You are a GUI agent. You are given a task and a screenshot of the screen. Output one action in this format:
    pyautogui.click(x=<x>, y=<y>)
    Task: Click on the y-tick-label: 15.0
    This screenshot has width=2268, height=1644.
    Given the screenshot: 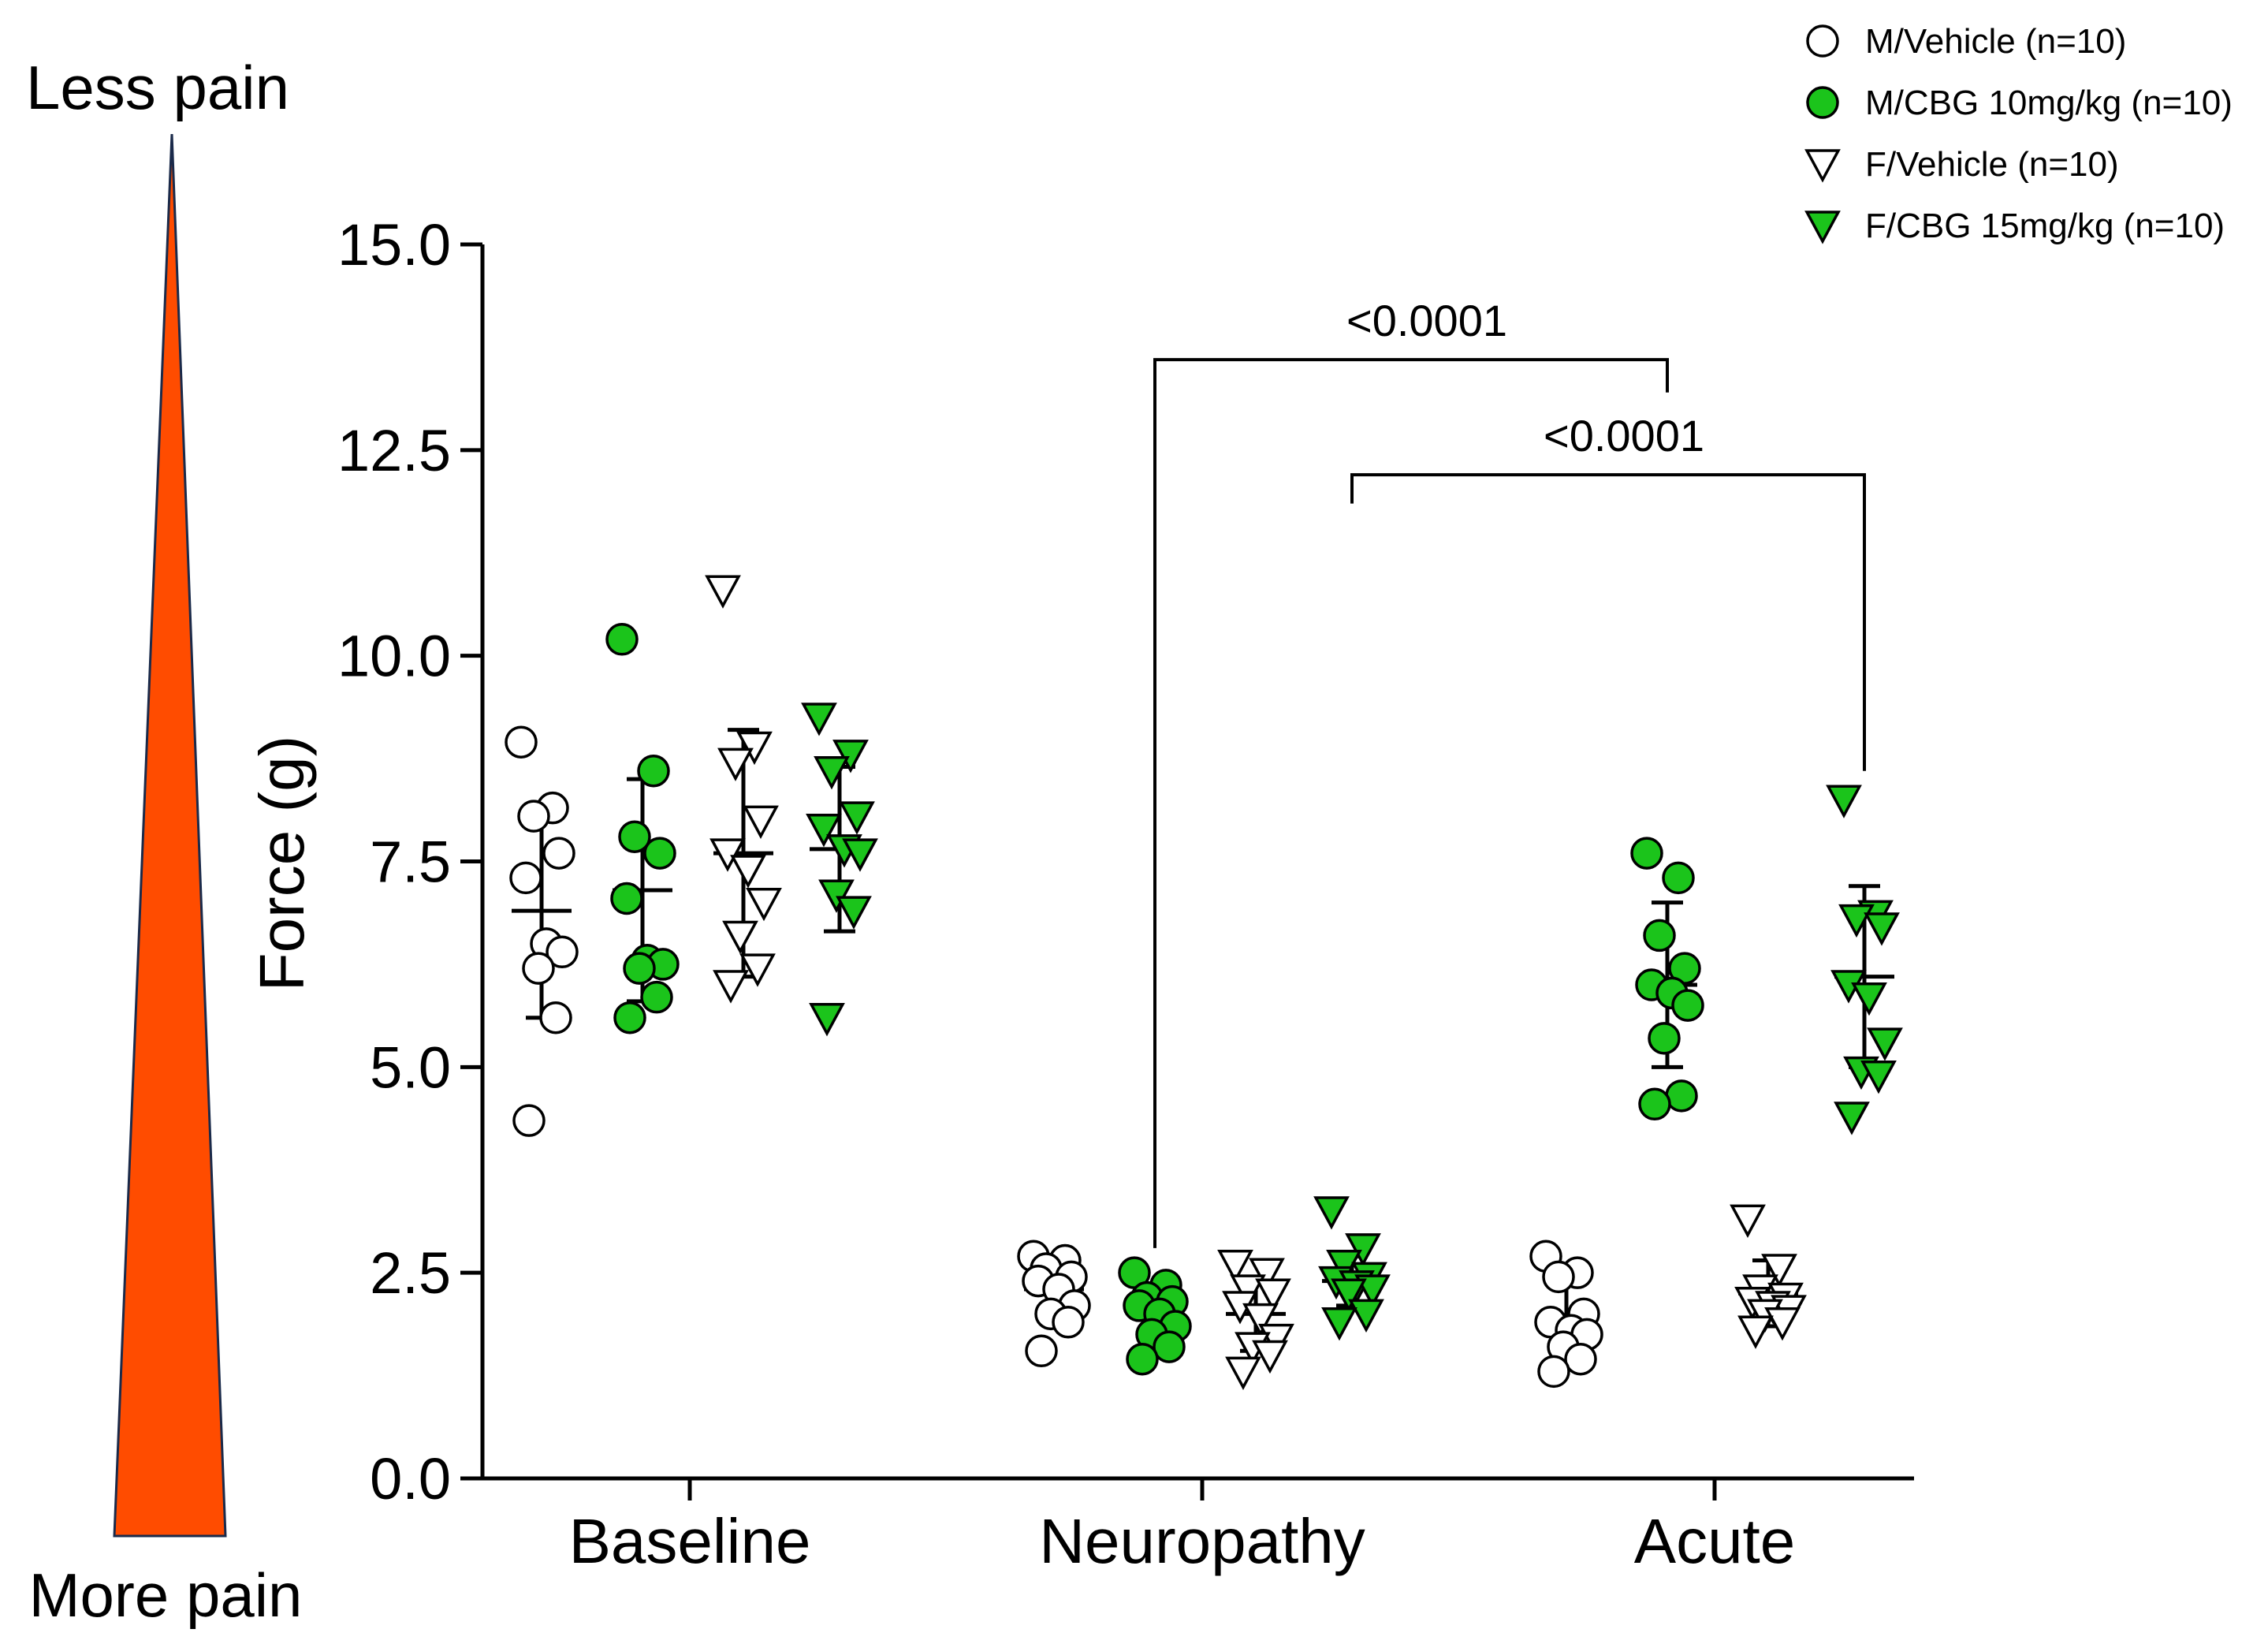 What is the action you would take?
    pyautogui.click(x=394, y=245)
    